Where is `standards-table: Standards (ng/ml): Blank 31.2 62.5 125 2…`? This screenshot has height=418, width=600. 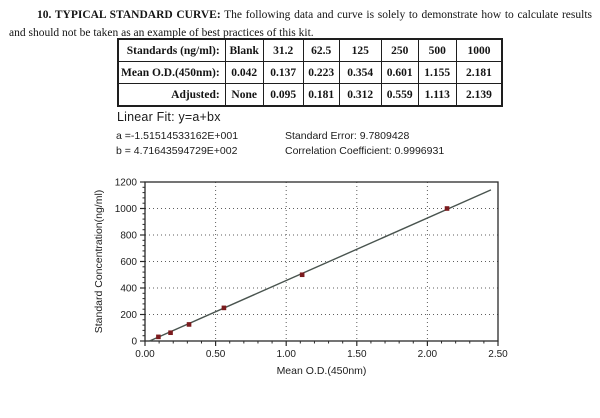
standards-table: Standards (ng/ml): Blank 31.2 62.5 125 2… is located at coordinates (310, 72).